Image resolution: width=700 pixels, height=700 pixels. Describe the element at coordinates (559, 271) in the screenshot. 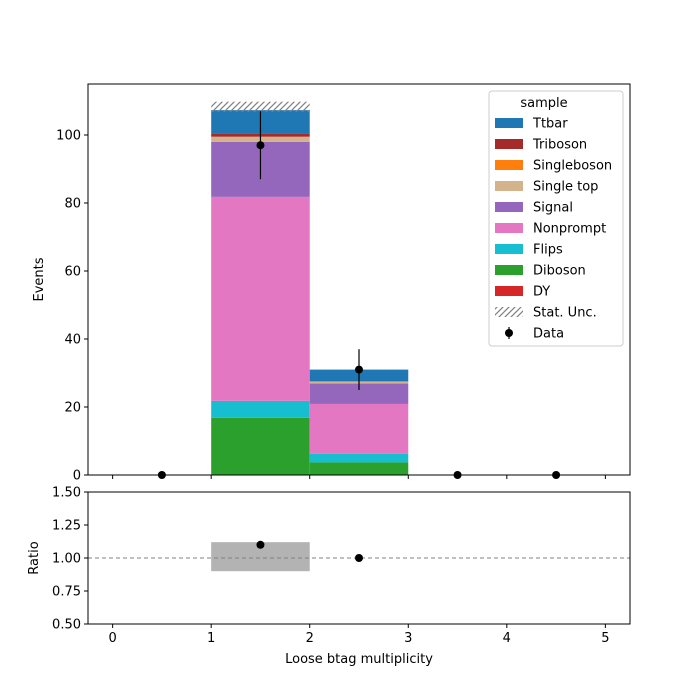

I see `legend-label-diboson: Diboson` at that location.